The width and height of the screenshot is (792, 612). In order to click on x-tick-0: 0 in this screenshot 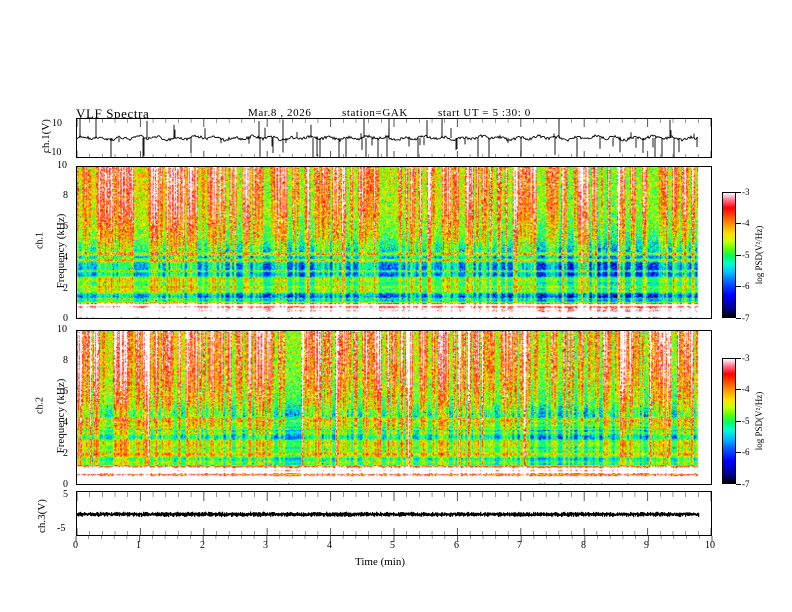, I will do `click(75, 545)`.